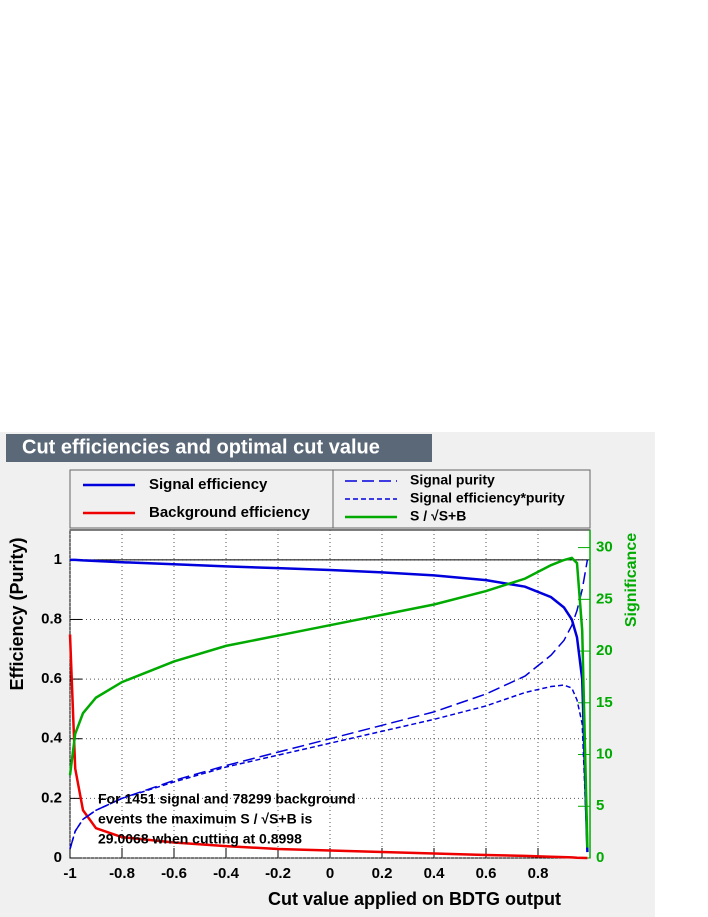  I want to click on y2-tick-label: 30, so click(604, 547).